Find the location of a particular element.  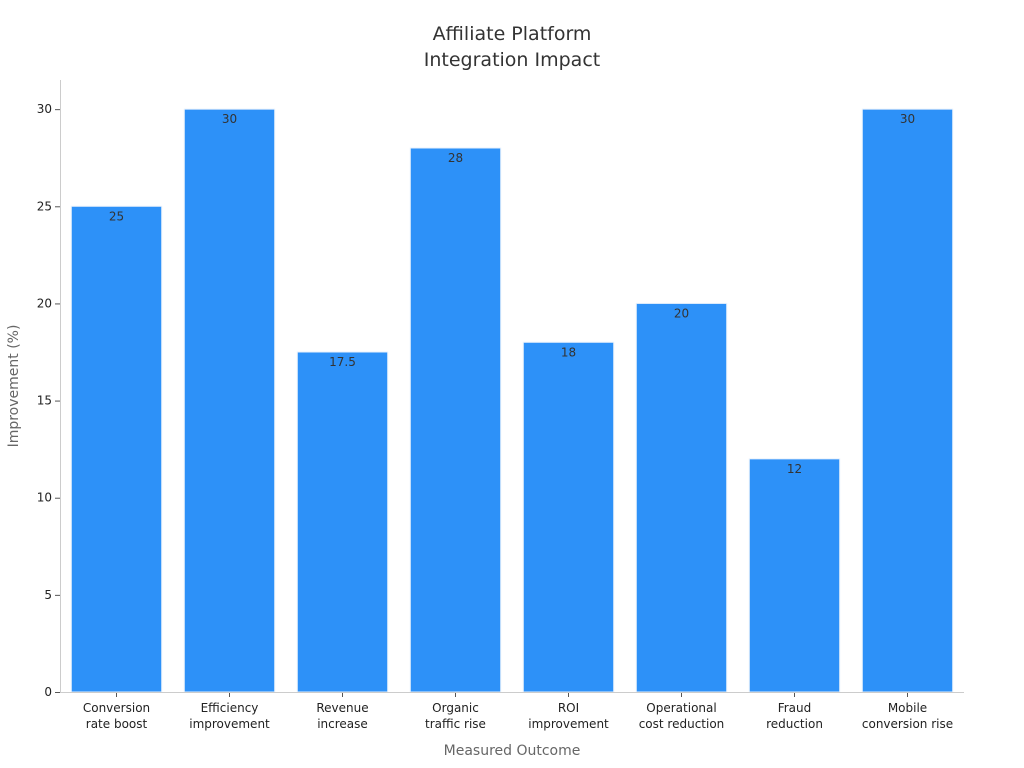

y-tick-label: 15 is located at coordinates (44, 401).